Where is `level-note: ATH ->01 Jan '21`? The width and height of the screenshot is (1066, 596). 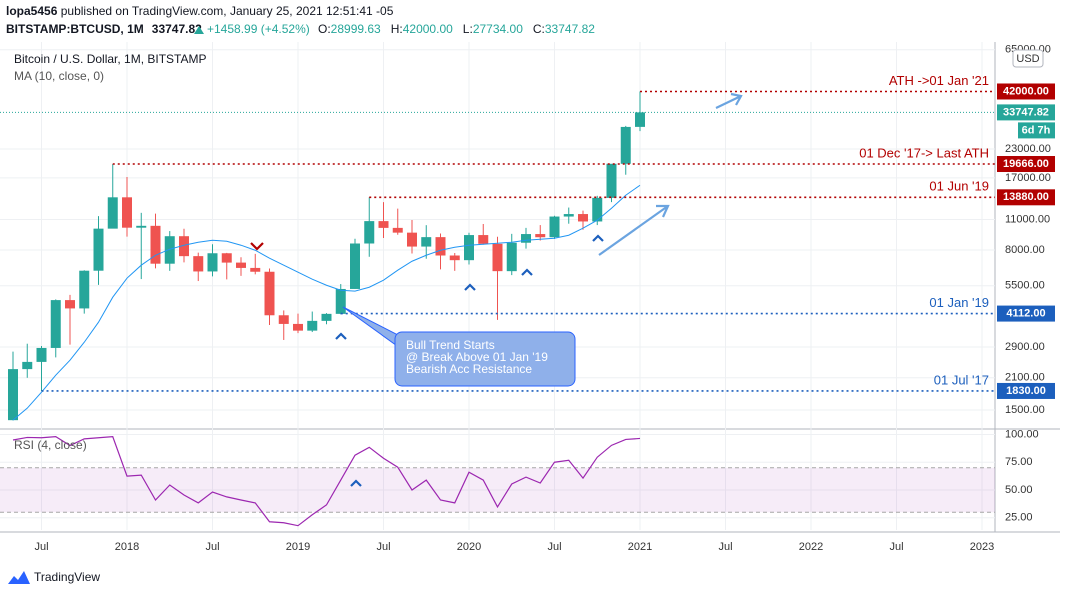 level-note: ATH ->01 Jan '21 is located at coordinates (939, 80).